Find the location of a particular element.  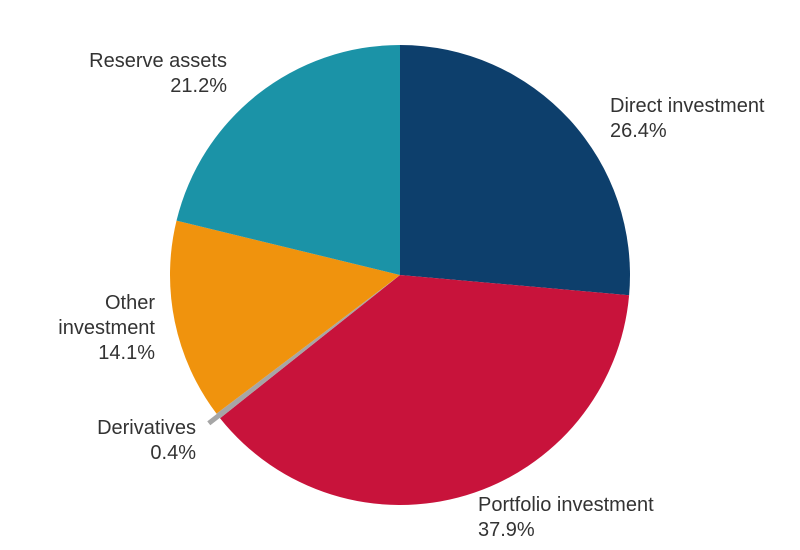

slice-label-other-investment: Other investment 14.1% is located at coordinates (106, 328).